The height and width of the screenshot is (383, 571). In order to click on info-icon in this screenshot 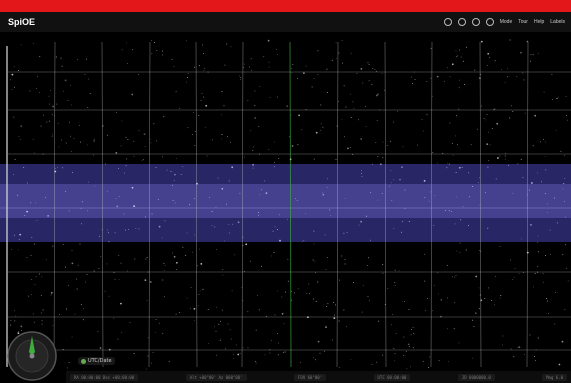, I will do `click(489, 22)`.